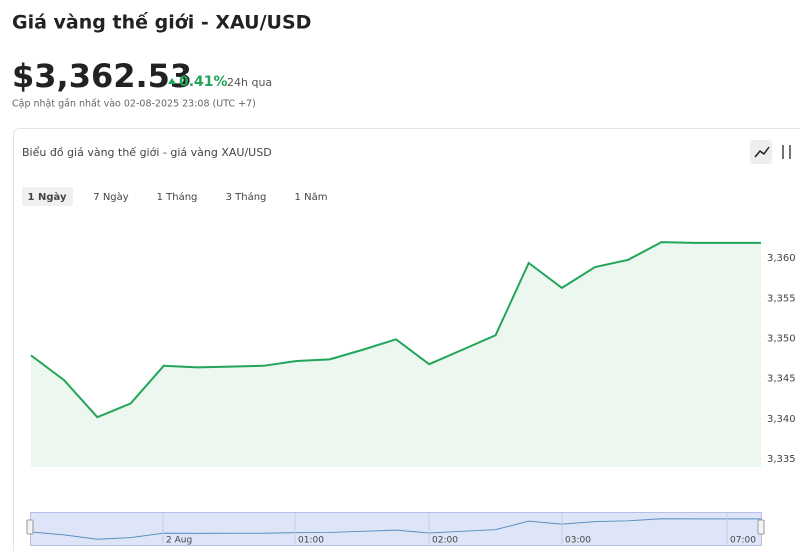 The width and height of the screenshot is (800, 551). I want to click on navigator-label: 07:00, so click(743, 541).